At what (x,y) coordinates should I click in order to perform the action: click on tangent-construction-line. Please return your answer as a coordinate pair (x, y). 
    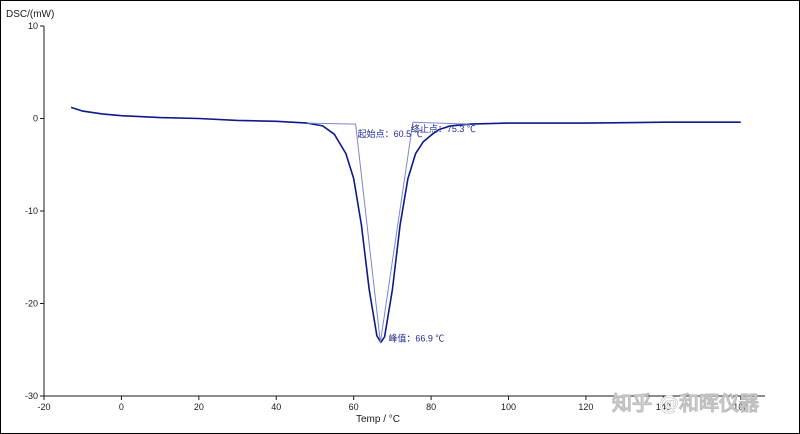
    Looking at the image, I should click on (388, 232).